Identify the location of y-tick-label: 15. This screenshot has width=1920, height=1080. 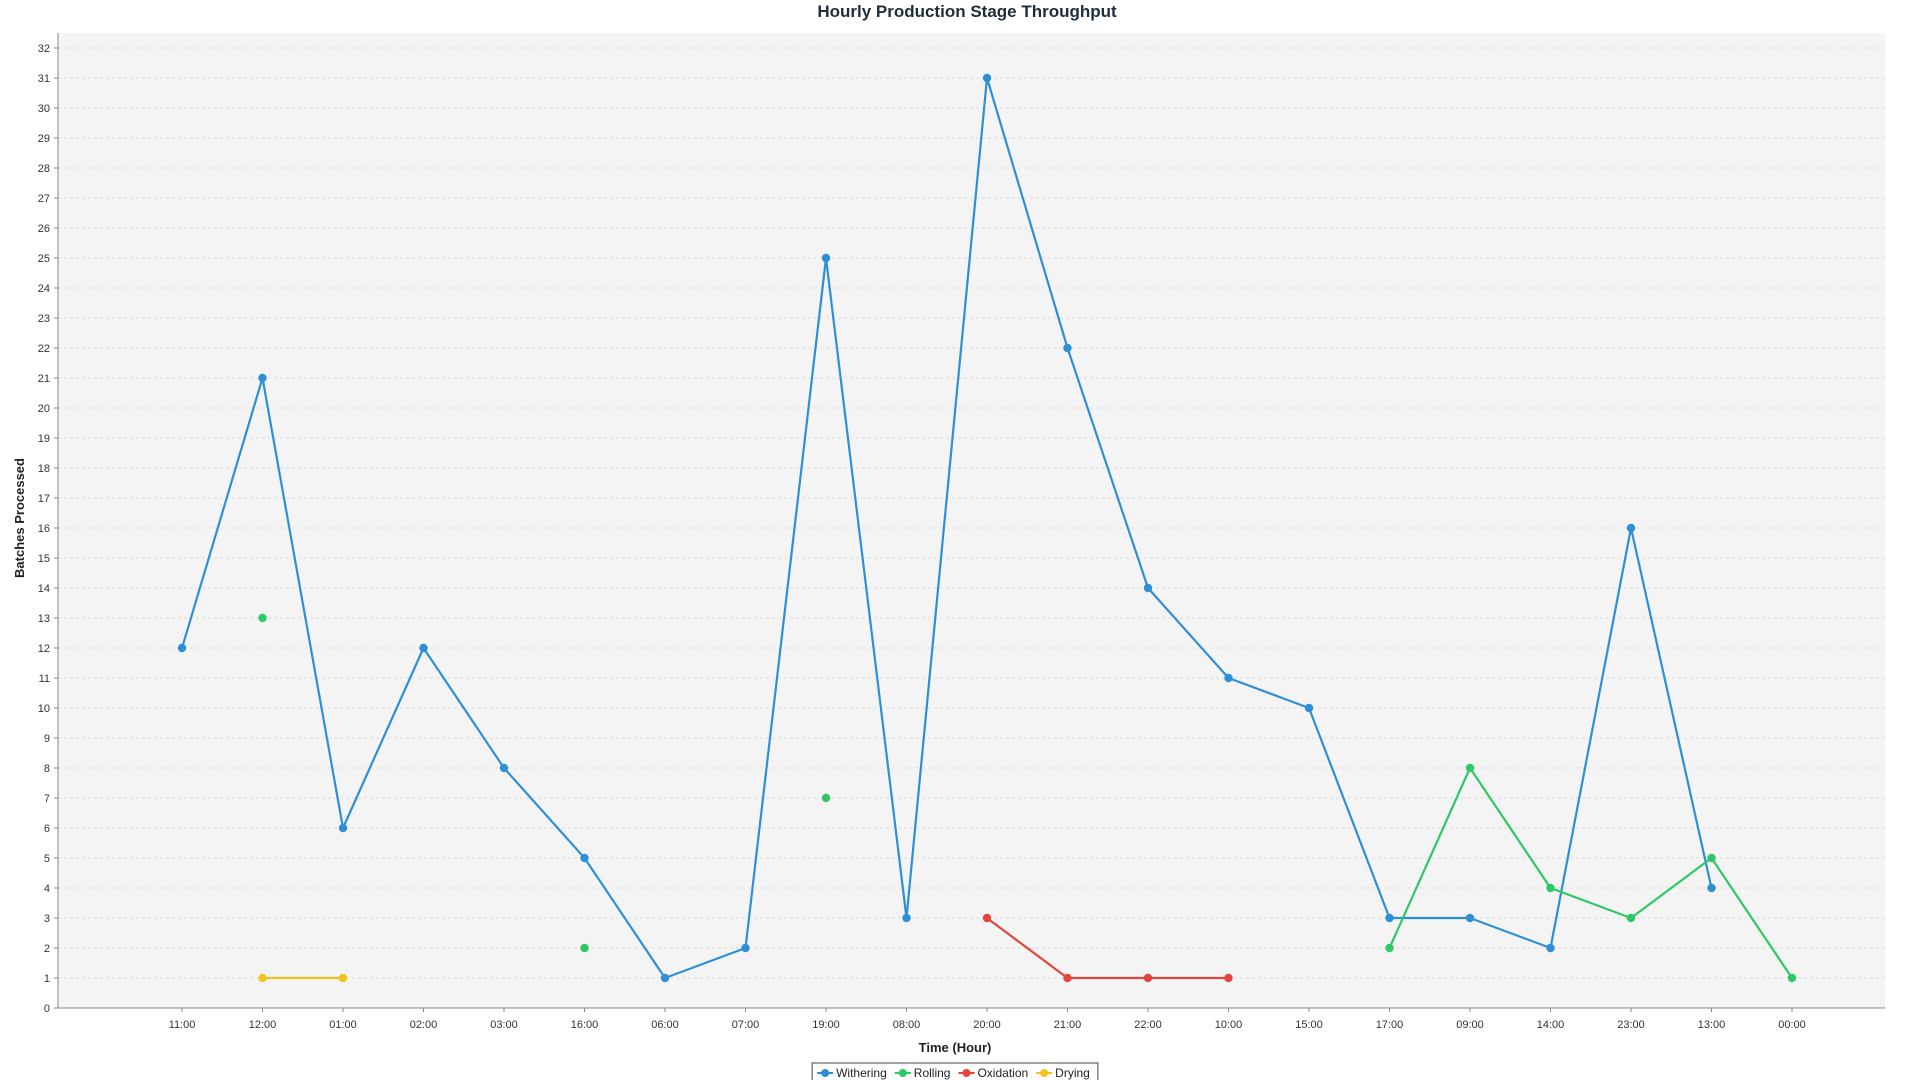
(44, 559).